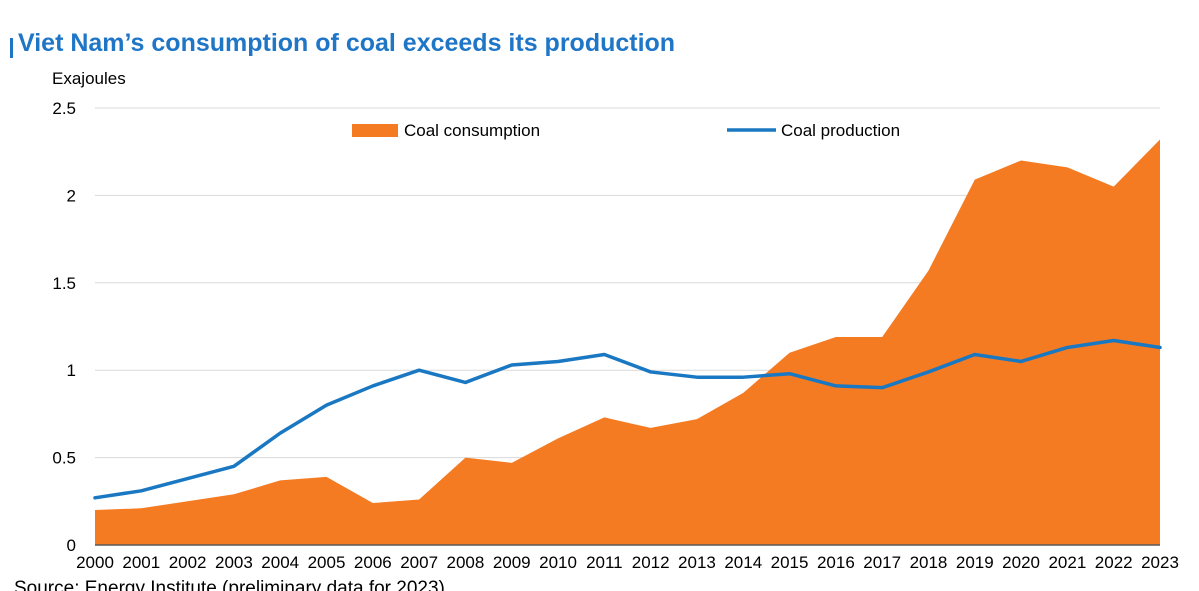 This screenshot has width=1199, height=591. I want to click on x-tick-label: 2011, so click(604, 562).